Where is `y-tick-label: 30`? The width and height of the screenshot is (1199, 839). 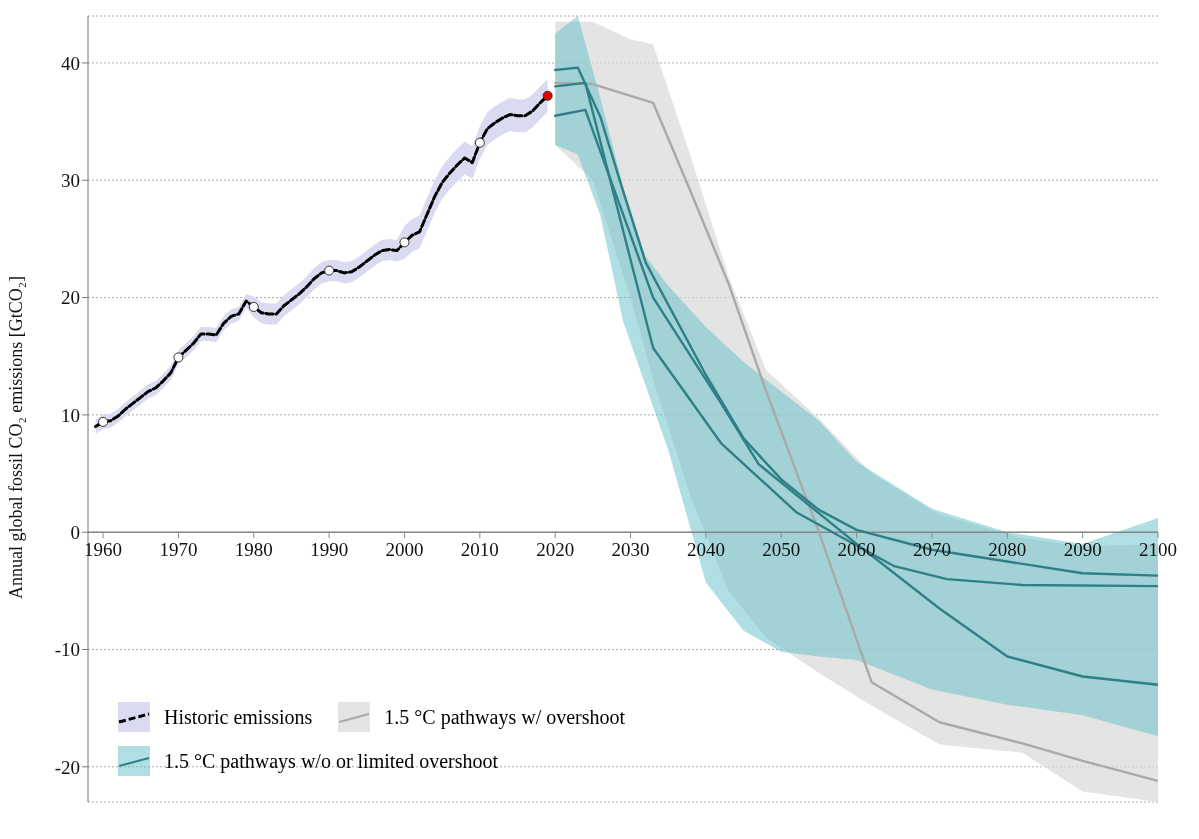 y-tick-label: 30 is located at coordinates (70, 180).